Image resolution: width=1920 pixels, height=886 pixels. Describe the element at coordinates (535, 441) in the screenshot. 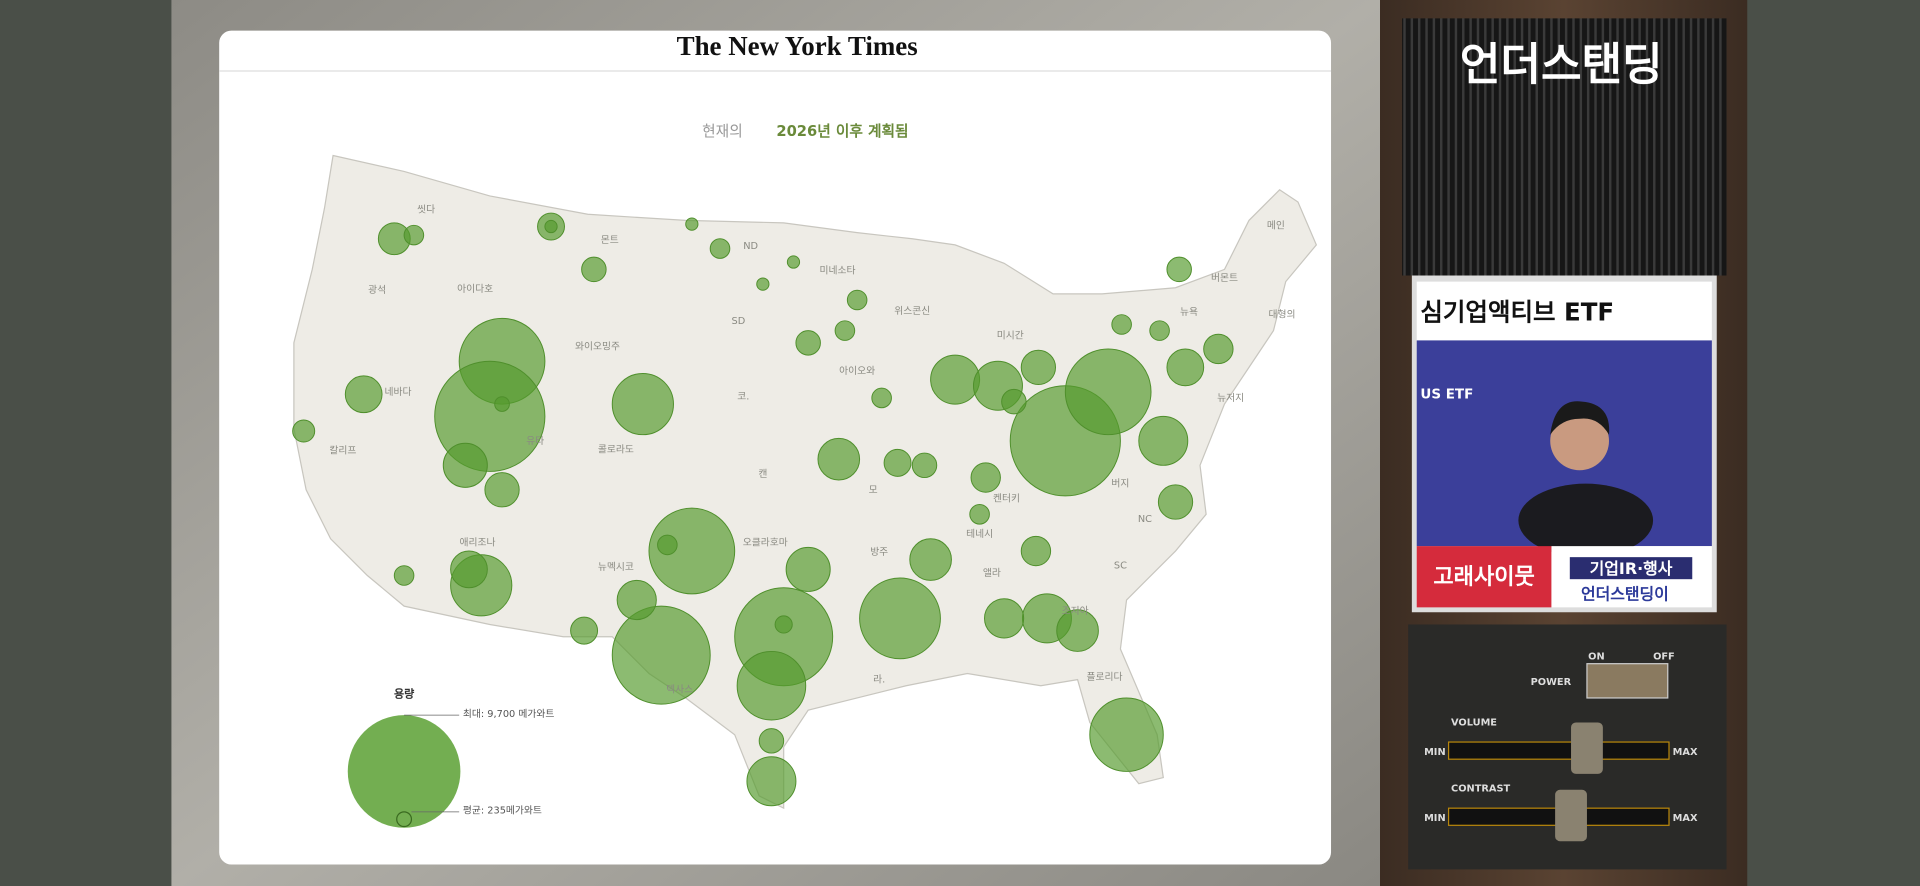

I see `map-label: 유타` at that location.